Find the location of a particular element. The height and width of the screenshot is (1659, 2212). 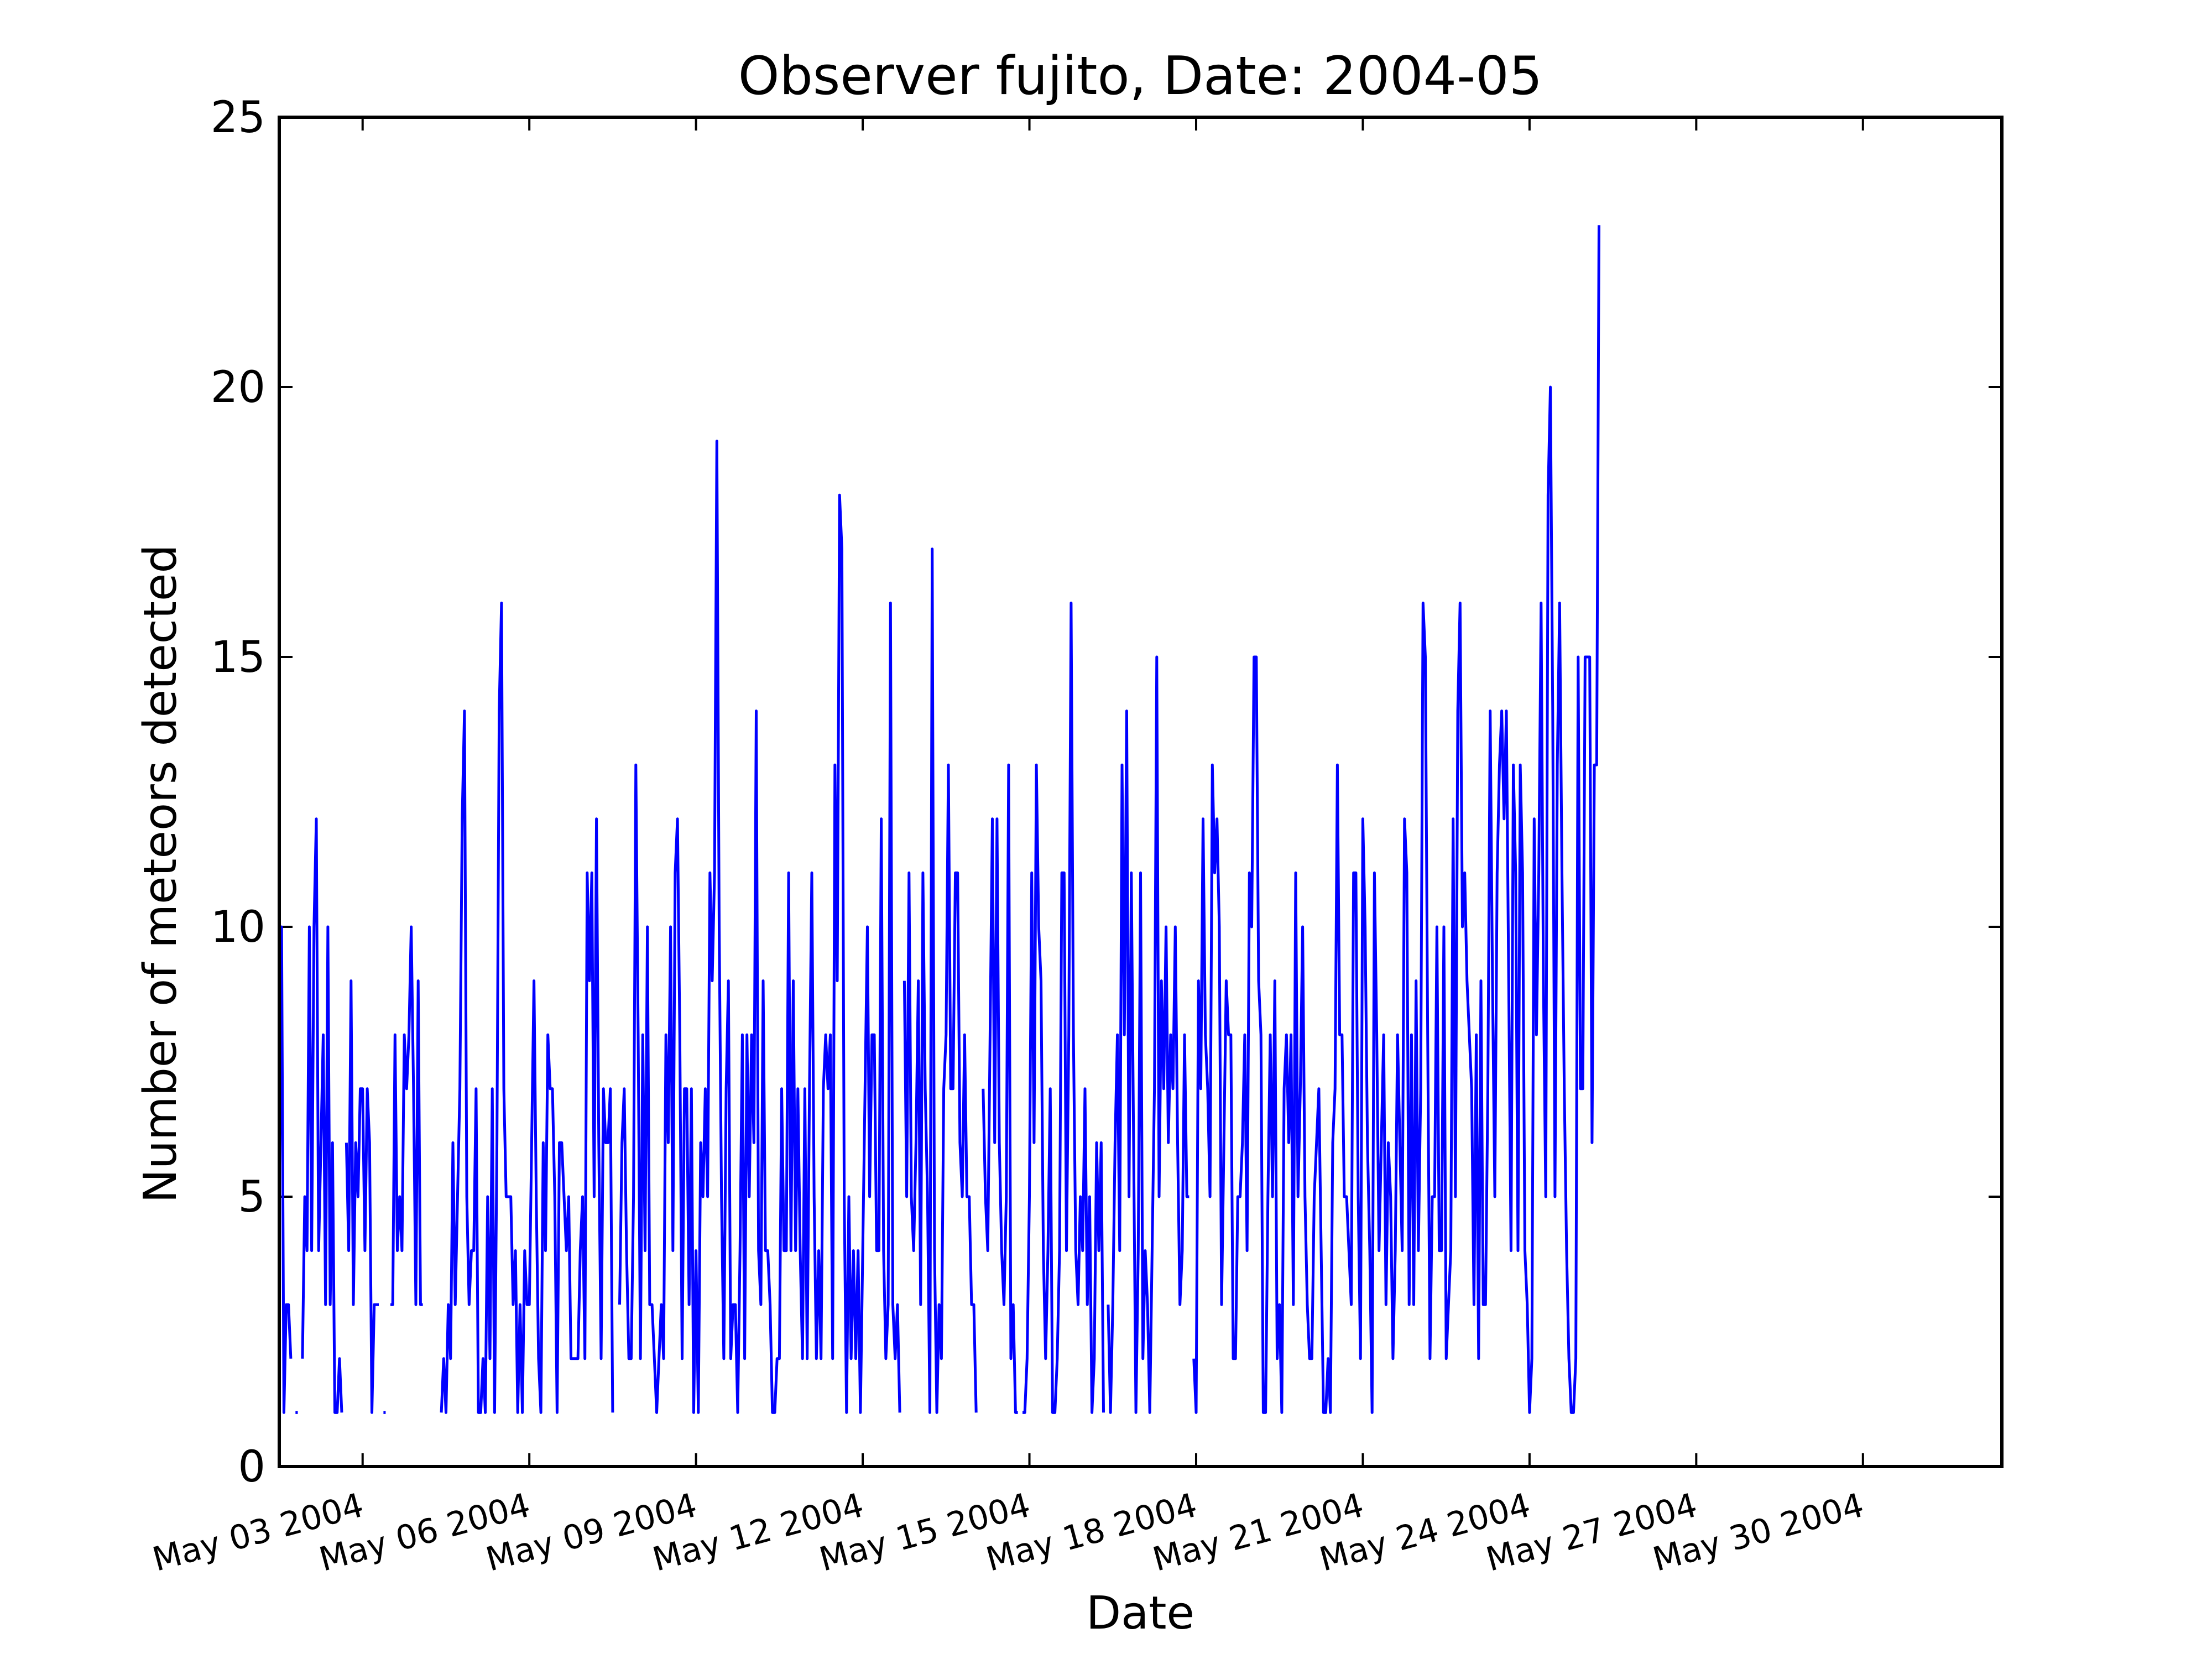

y-tick-label: 20 is located at coordinates (238, 388).